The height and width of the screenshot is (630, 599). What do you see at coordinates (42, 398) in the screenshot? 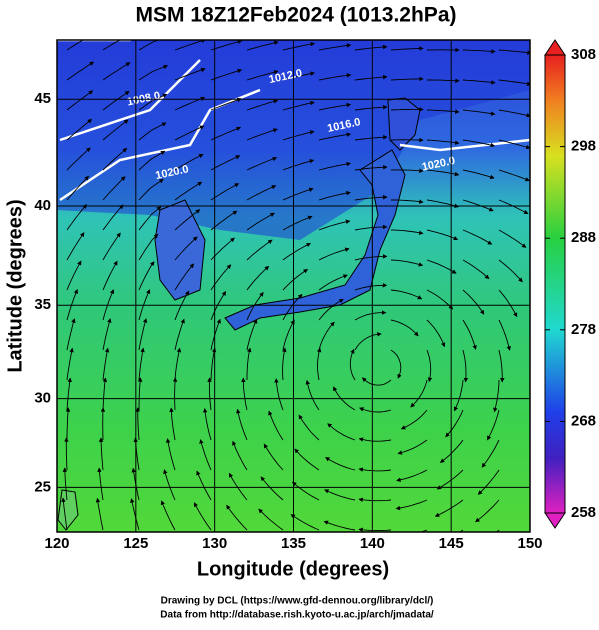
I see `y-tick-label: 30` at bounding box center [42, 398].